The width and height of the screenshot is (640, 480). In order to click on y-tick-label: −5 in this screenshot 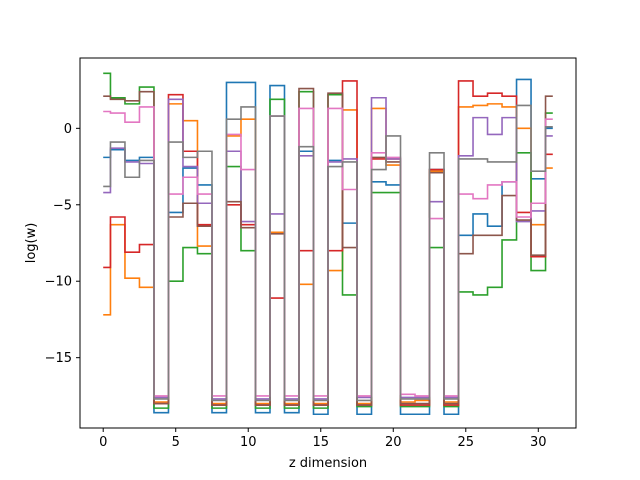, I will do `click(62, 205)`.